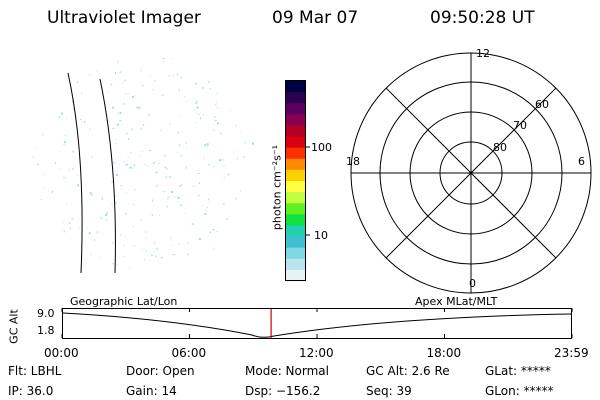 The height and width of the screenshot is (400, 600). I want to click on colorbar-tick-100: 100, so click(321, 147).